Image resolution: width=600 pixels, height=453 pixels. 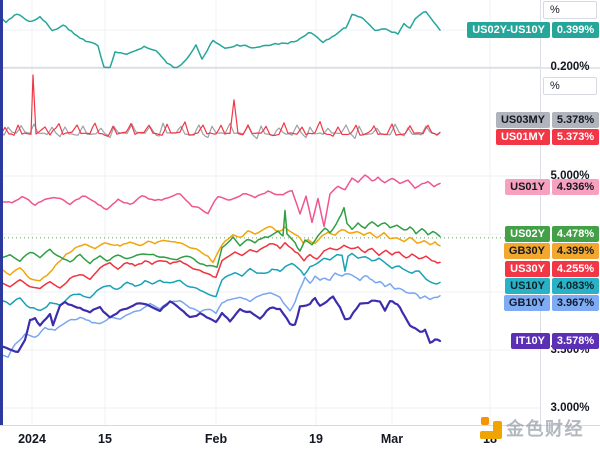 What do you see at coordinates (316, 439) in the screenshot?
I see `time-tick: 19` at bounding box center [316, 439].